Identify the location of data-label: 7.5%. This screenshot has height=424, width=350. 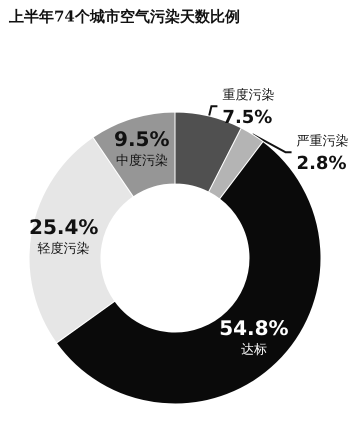
(247, 117).